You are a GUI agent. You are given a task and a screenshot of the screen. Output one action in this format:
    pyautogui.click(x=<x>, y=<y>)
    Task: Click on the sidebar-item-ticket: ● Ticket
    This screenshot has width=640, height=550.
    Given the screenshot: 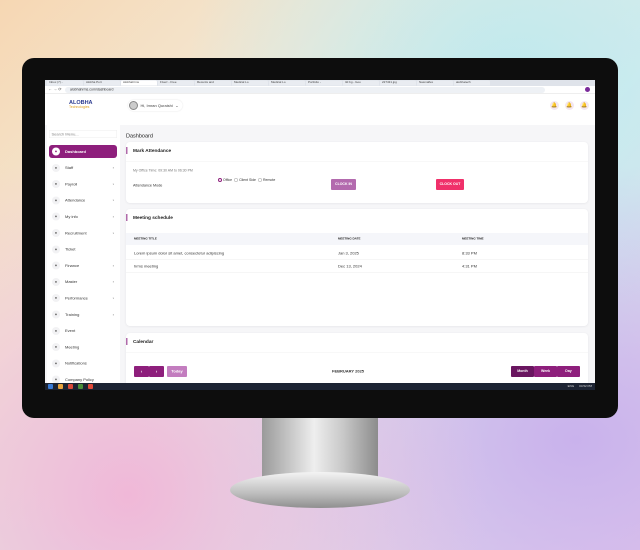 What is the action you would take?
    pyautogui.click(x=83, y=249)
    